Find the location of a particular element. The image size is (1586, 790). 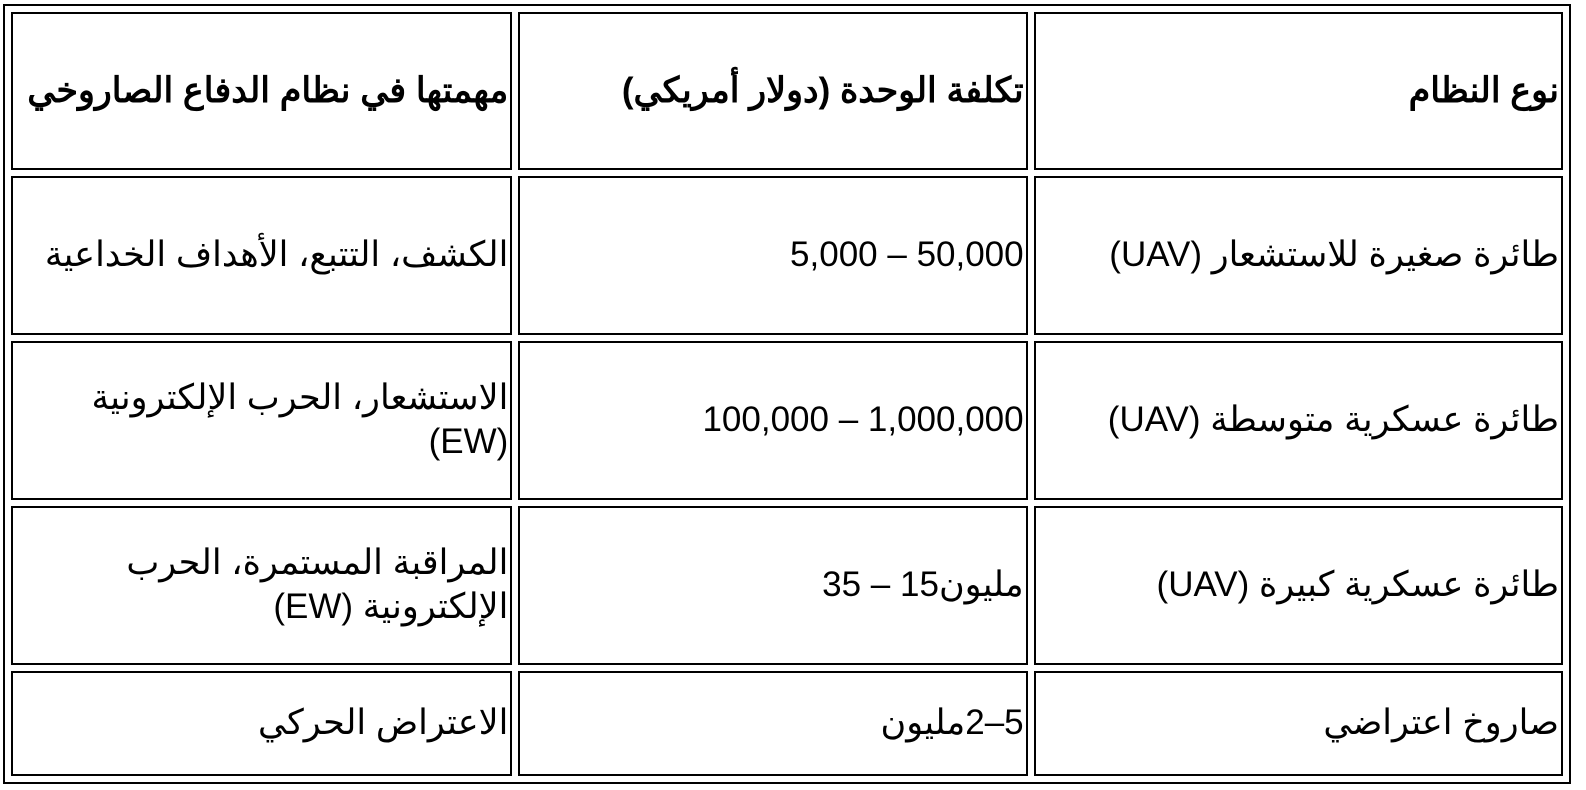

cell-mission: الكشف، التتبع، الأهداف الخداعية is located at coordinates (262, 255).